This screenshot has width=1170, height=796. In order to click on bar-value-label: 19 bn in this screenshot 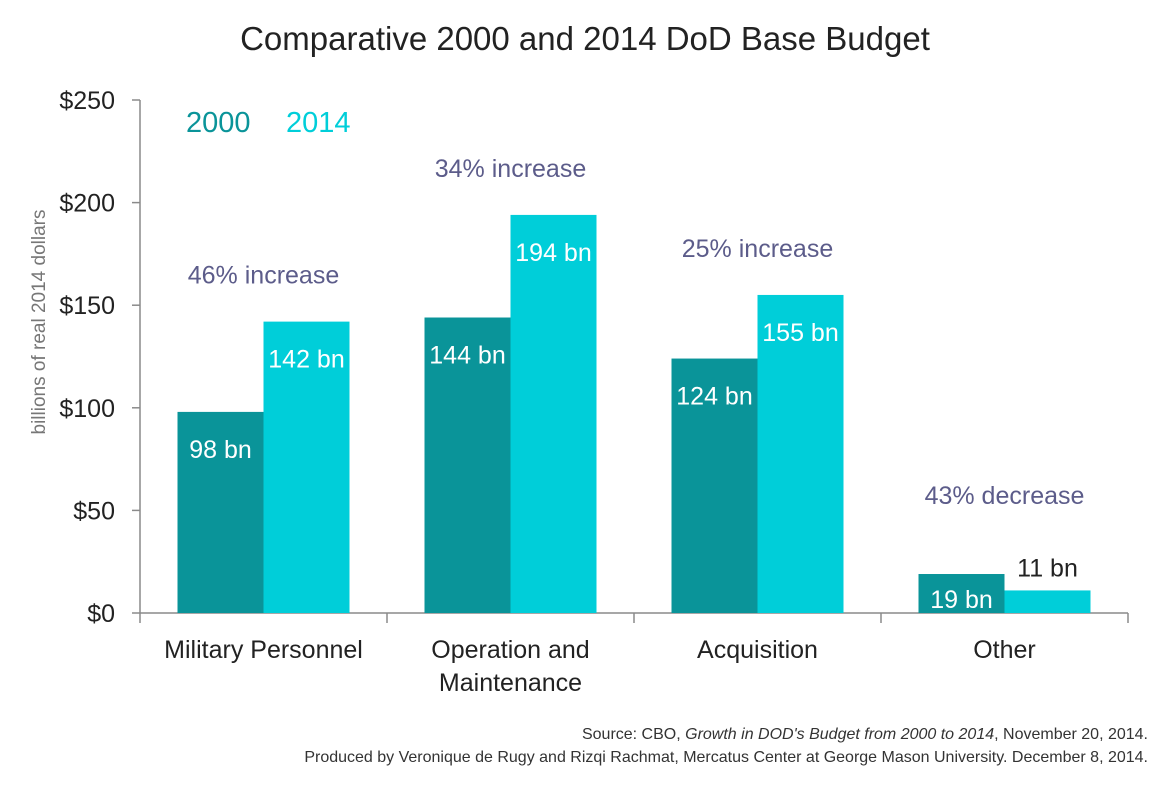, I will do `click(961, 600)`.